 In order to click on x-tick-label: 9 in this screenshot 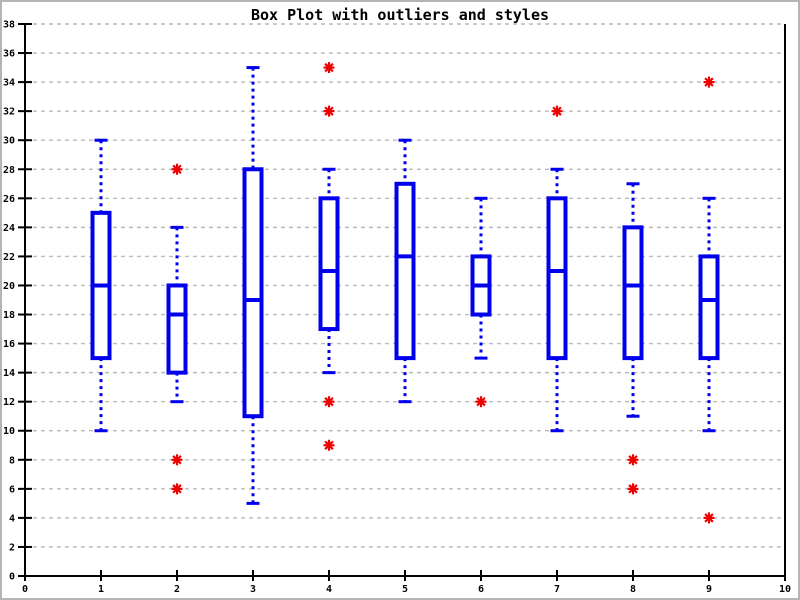, I will do `click(709, 589)`.